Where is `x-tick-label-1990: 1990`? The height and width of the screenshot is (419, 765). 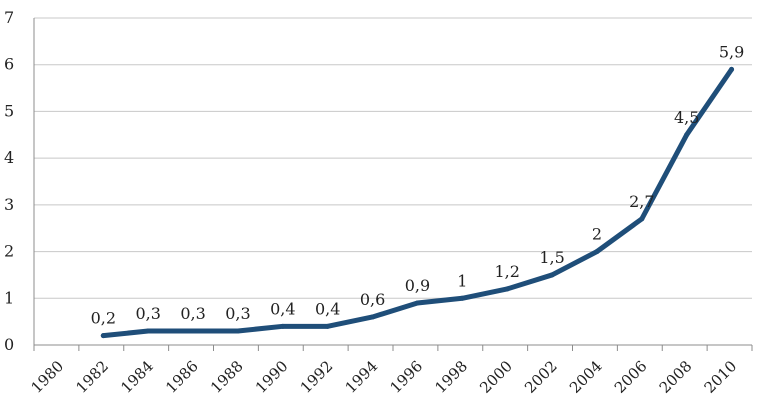 x-tick-label-1990: 1990 is located at coordinates (272, 377).